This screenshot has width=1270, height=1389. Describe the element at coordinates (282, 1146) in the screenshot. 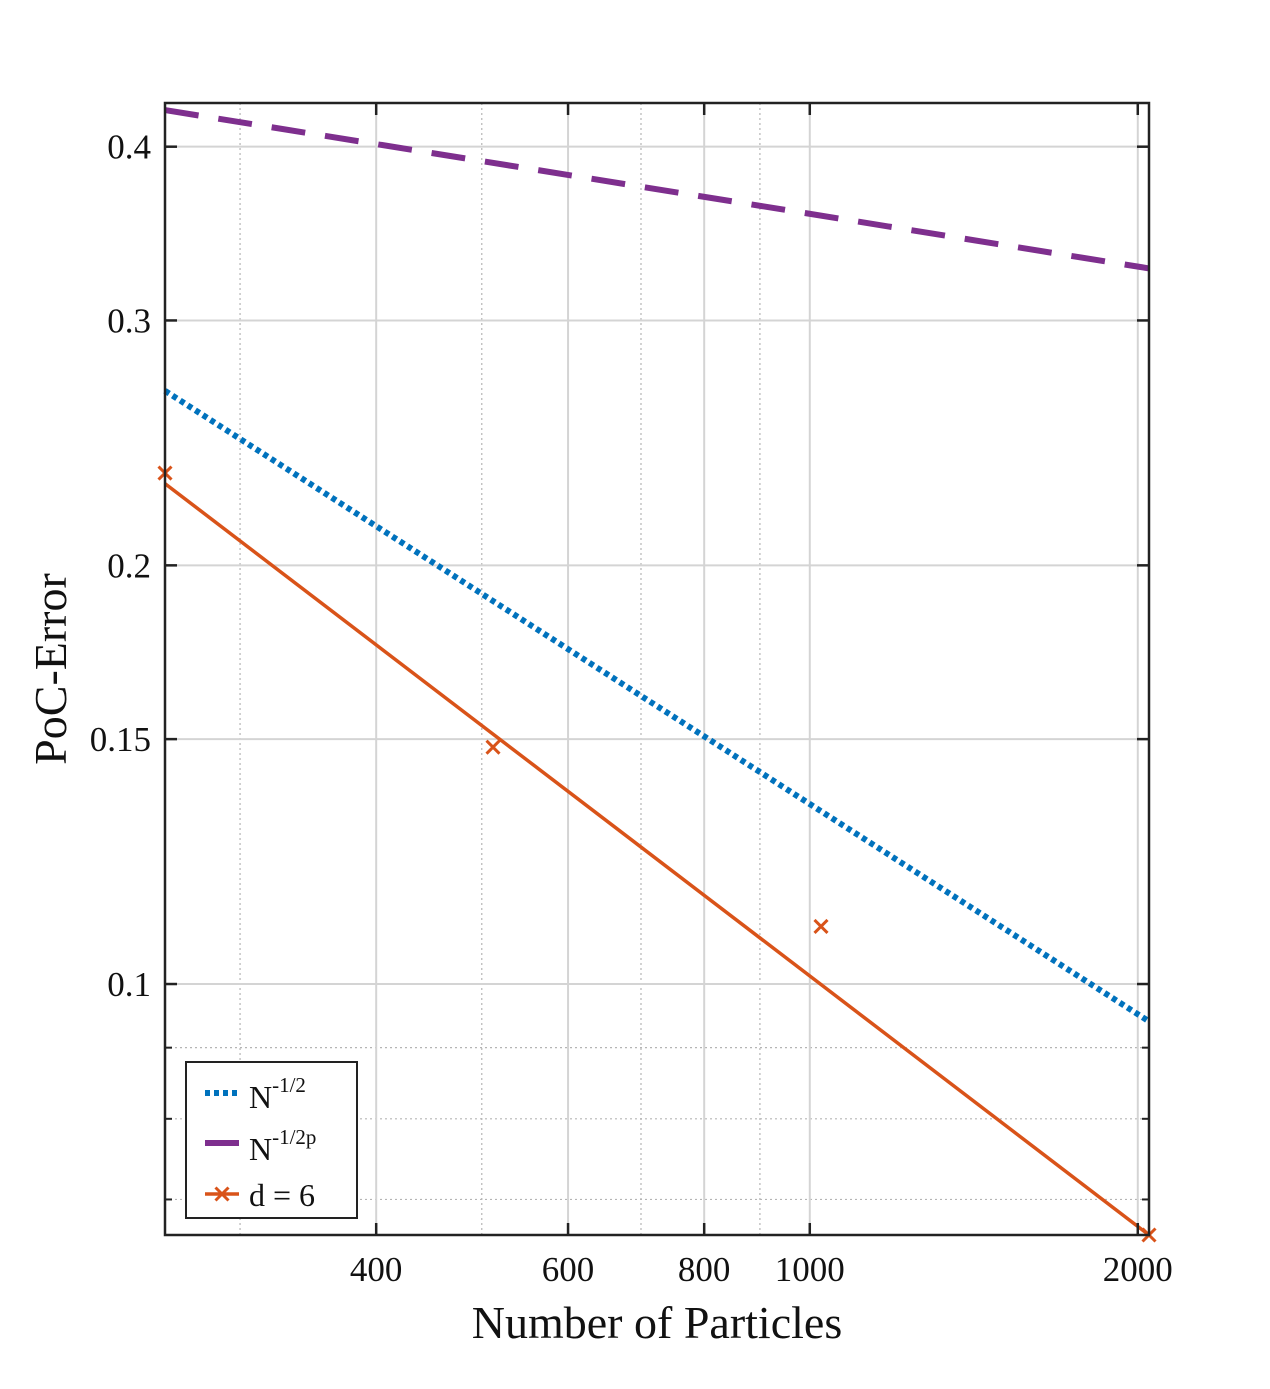

I see `legend-label-1: N-1/2p` at that location.